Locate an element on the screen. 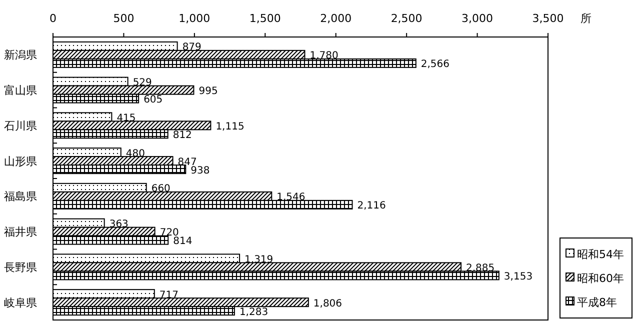 The image size is (638, 328). x-axis-title: 所 is located at coordinates (586, 18).